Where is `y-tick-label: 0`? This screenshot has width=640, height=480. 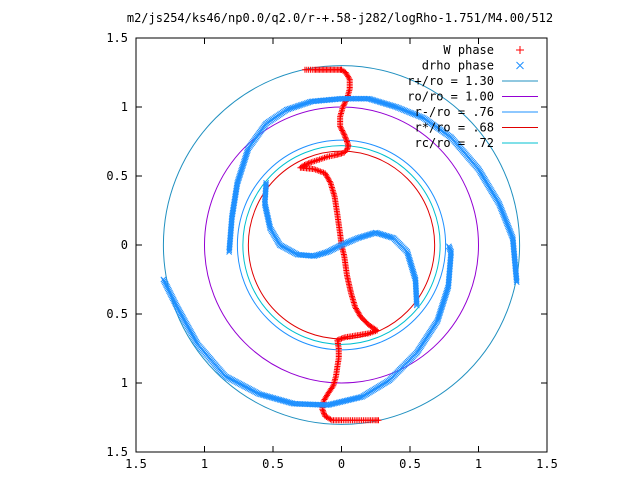
y-tick-label: 0 is located at coordinates (124, 245).